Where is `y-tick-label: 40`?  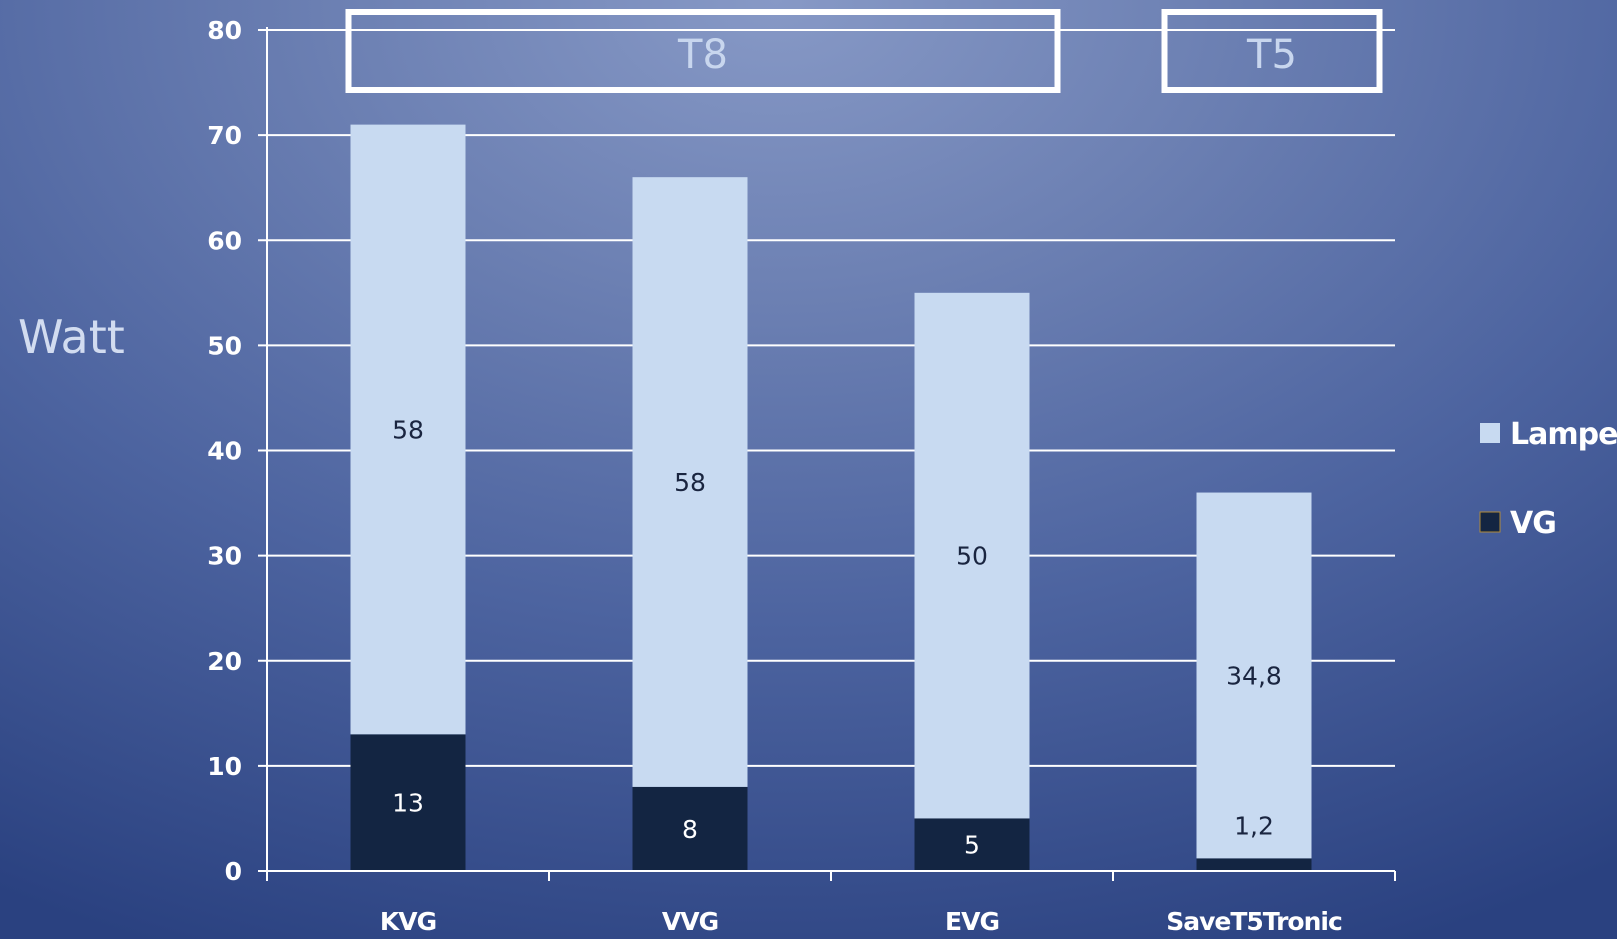 y-tick-label: 40 is located at coordinates (224, 451).